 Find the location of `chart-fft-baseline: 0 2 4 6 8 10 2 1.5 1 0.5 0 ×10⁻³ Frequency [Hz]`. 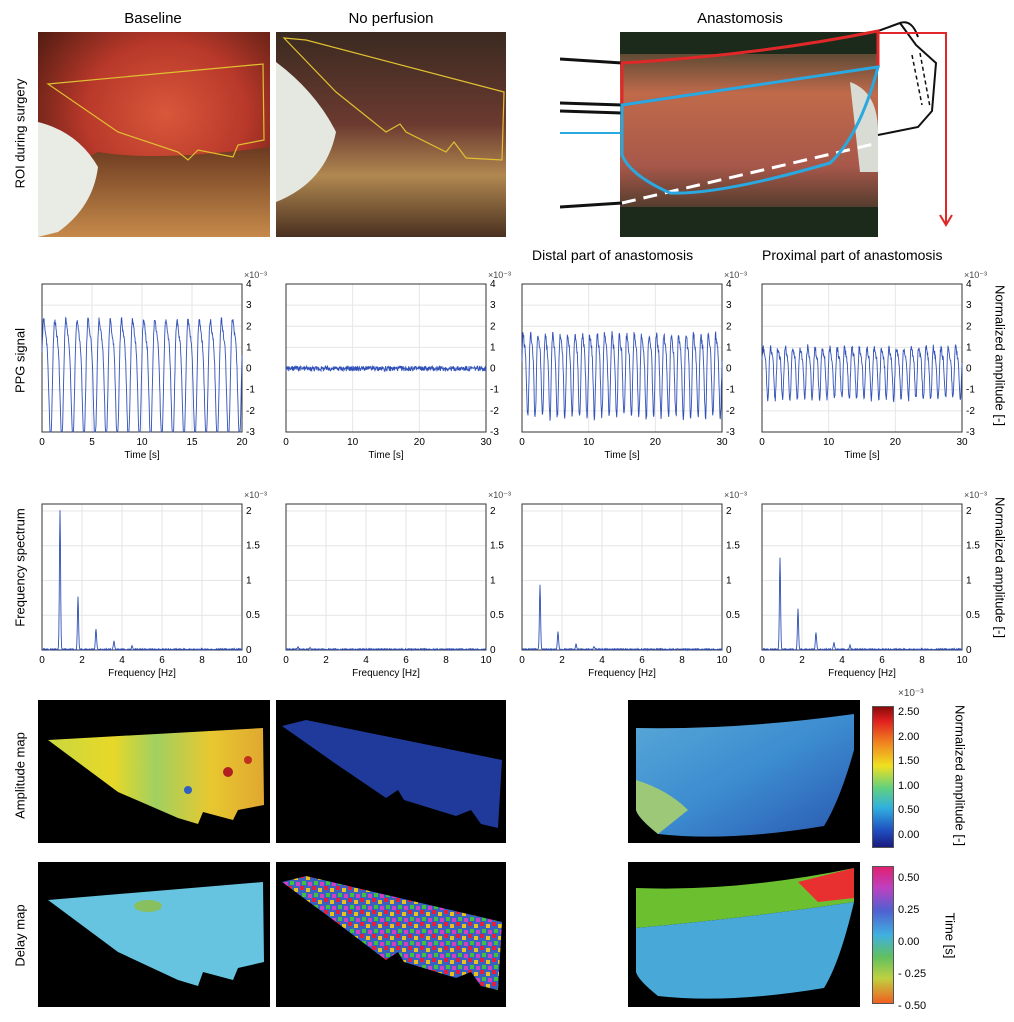

chart-fft-baseline: 0 2 4 6 8 10 2 1.5 1 0.5 0 ×10⁻³ Frequency [Hz] is located at coordinates (153, 584).